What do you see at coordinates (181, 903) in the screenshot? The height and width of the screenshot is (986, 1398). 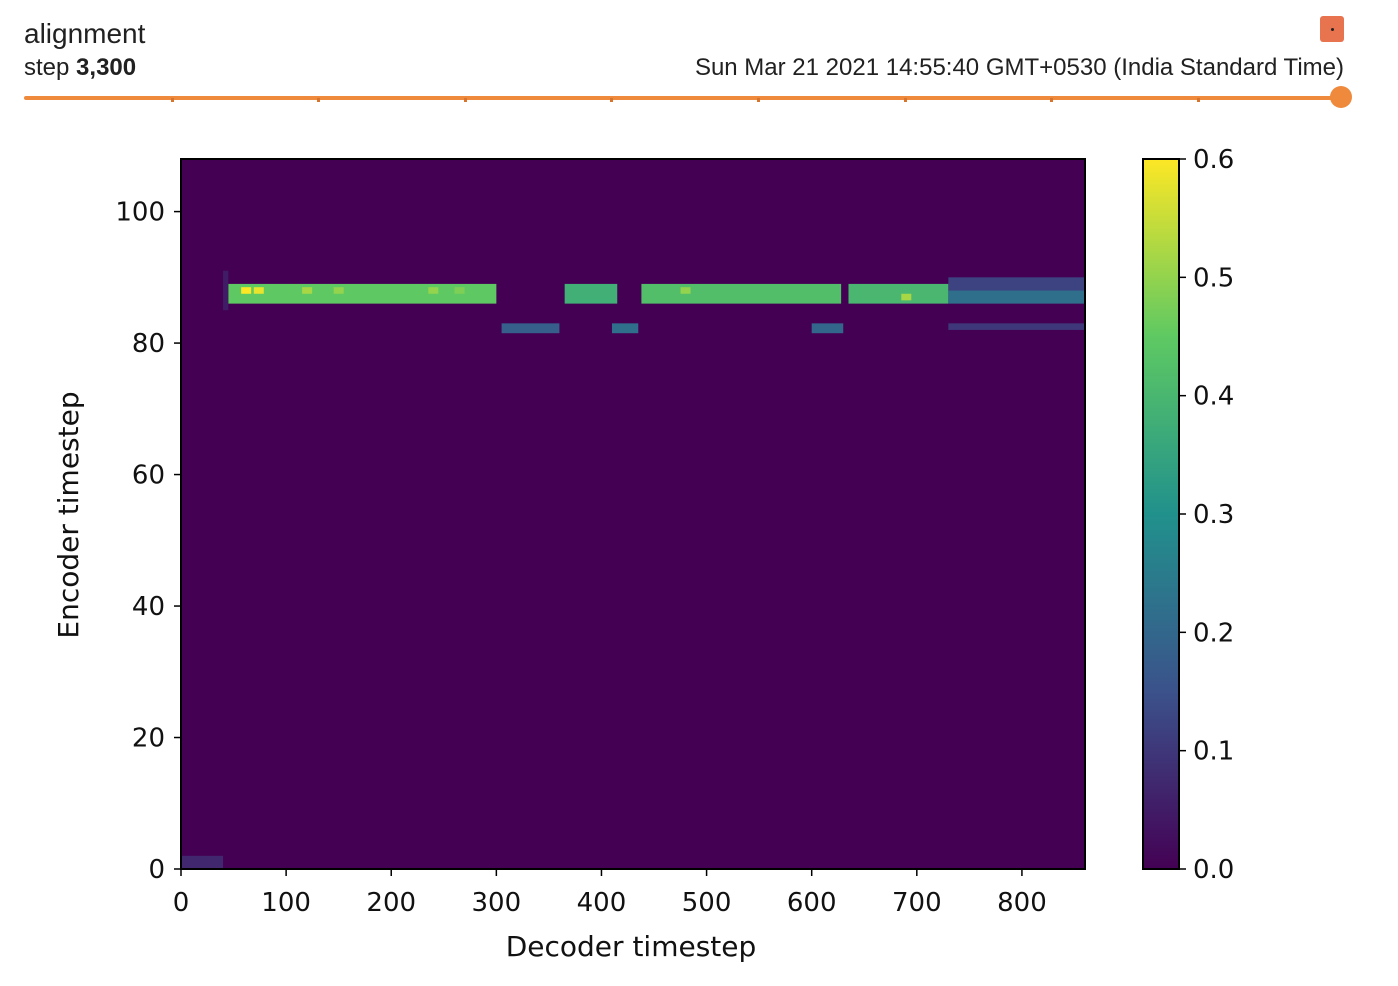 I see `x-tick-label: 0` at bounding box center [181, 903].